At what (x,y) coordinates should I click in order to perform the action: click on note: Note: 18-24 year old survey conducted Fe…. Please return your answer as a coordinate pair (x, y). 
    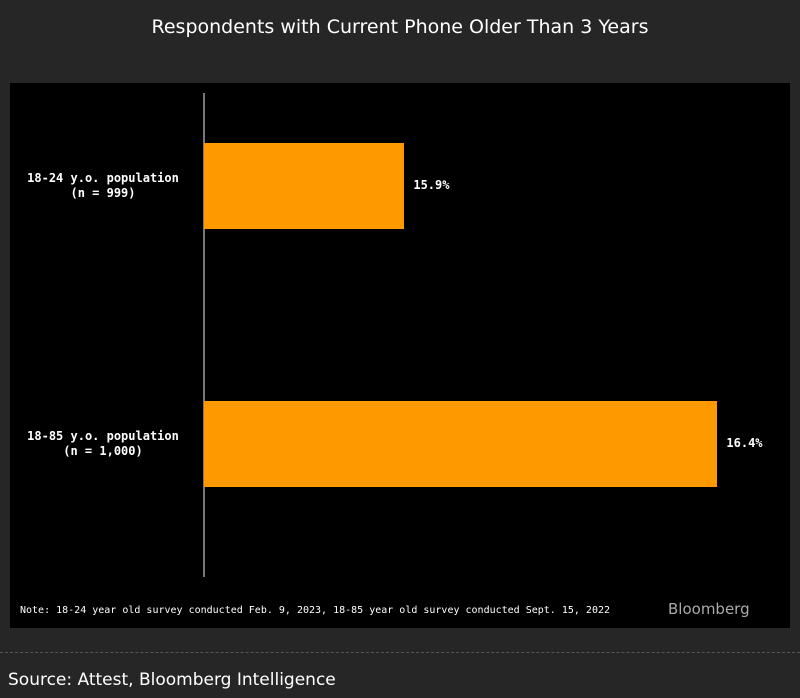
    Looking at the image, I should click on (315, 610).